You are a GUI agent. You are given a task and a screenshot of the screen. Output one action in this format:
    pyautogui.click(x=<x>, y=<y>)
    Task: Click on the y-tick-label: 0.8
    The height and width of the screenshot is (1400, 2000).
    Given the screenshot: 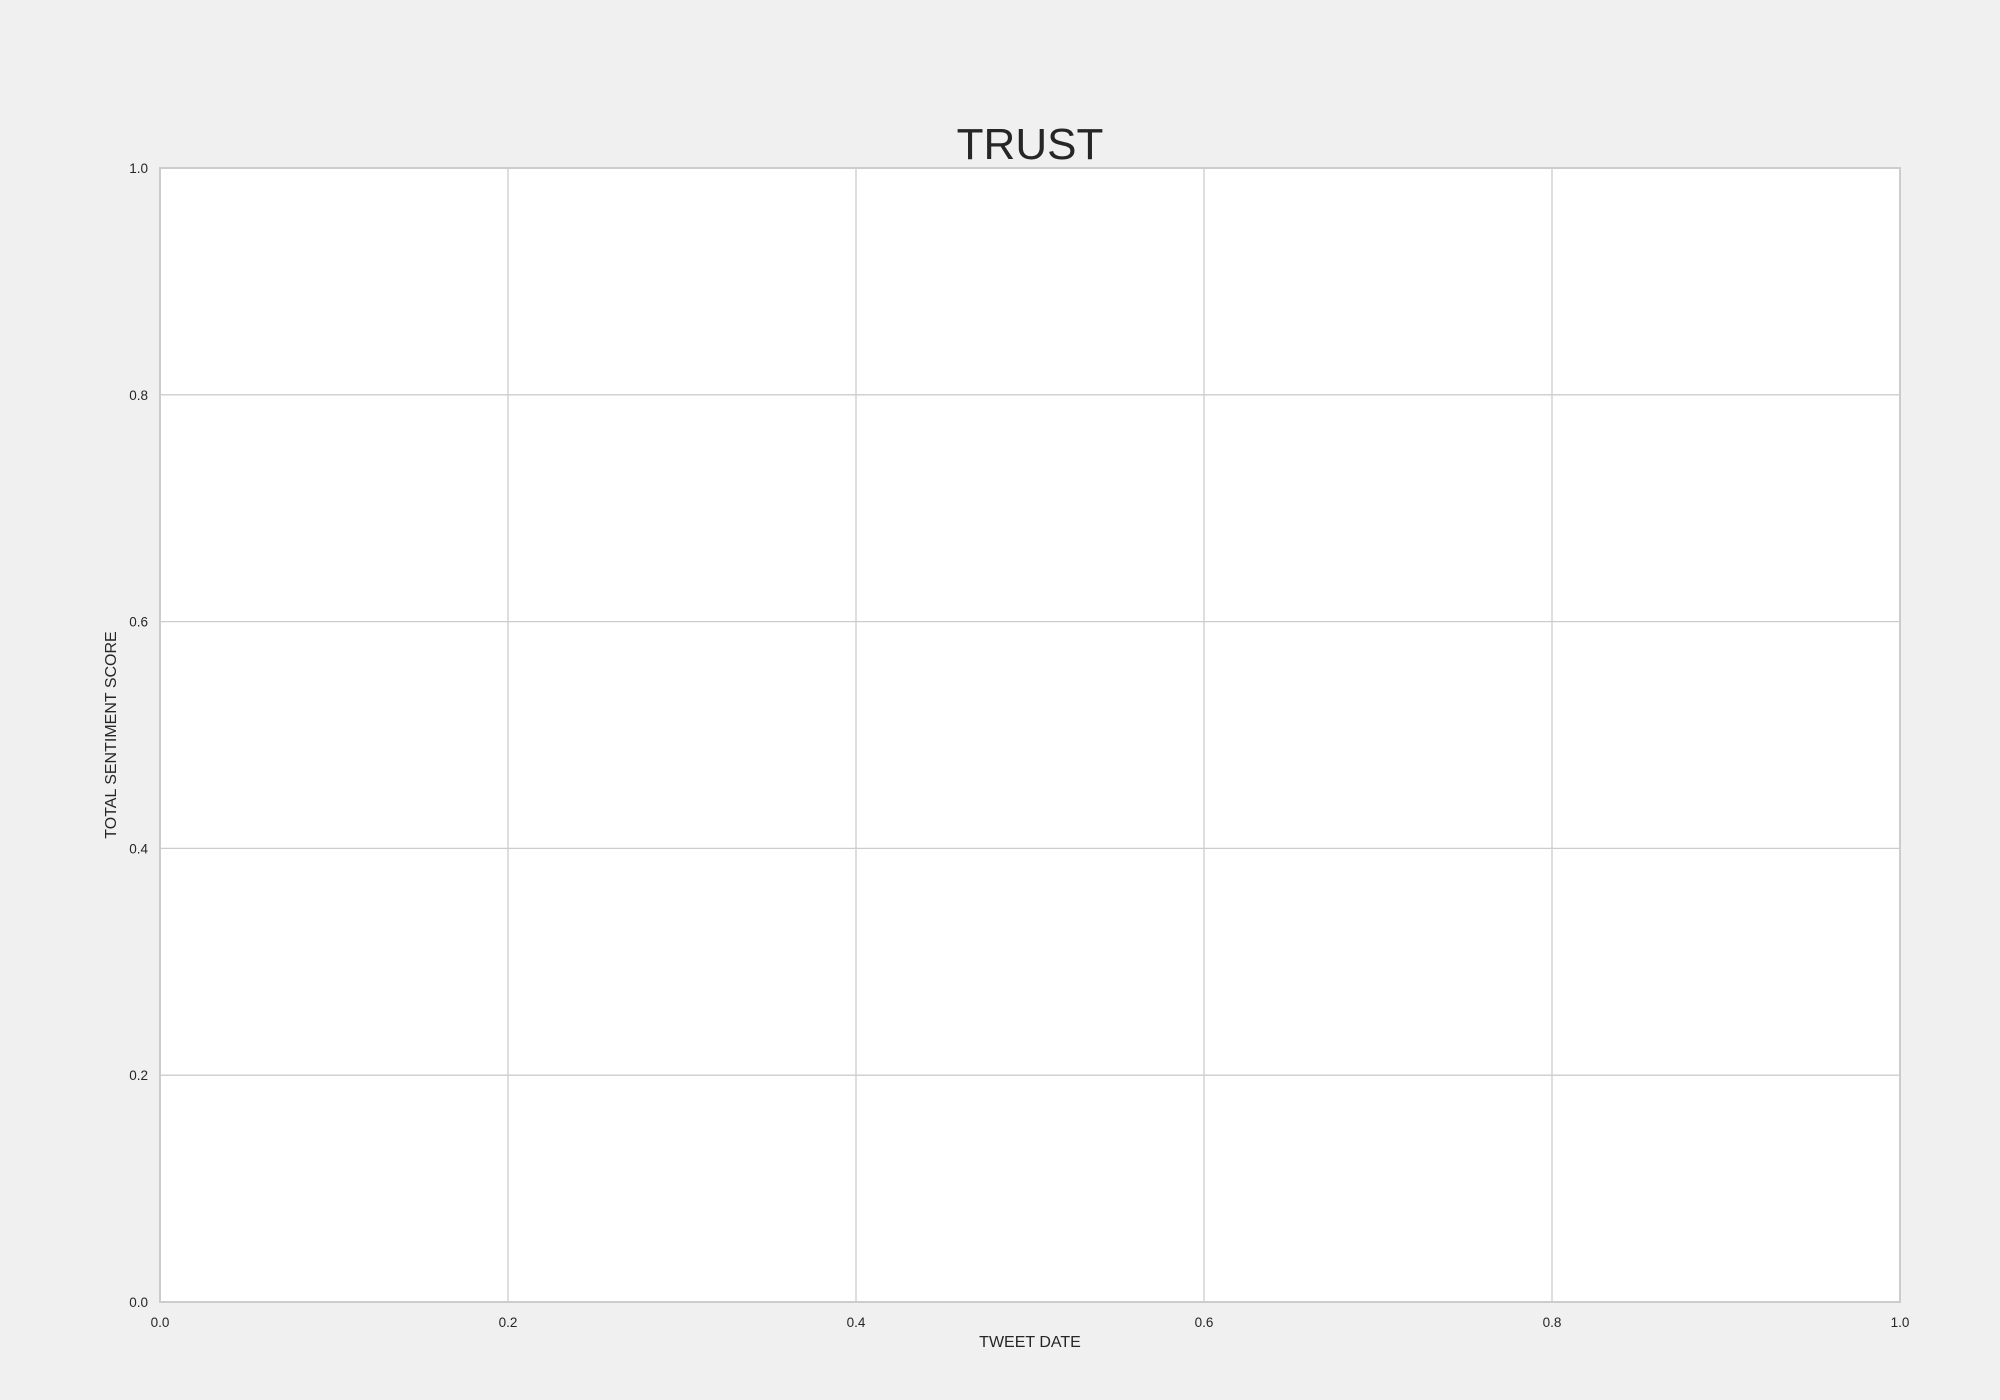 What is the action you would take?
    pyautogui.click(x=138, y=395)
    